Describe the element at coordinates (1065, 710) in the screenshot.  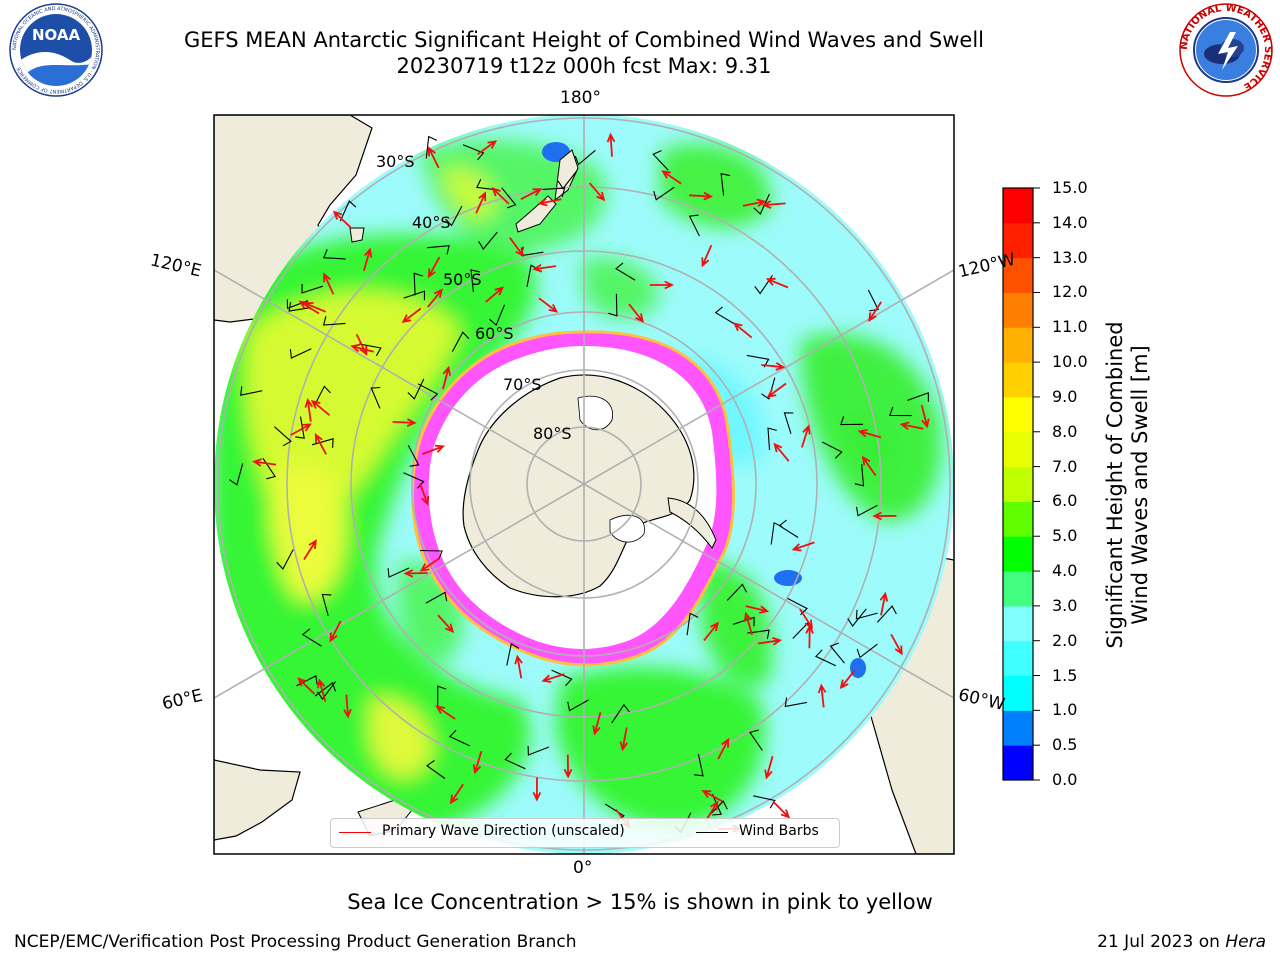
I see `colorbar-tick-label: 1.0` at that location.